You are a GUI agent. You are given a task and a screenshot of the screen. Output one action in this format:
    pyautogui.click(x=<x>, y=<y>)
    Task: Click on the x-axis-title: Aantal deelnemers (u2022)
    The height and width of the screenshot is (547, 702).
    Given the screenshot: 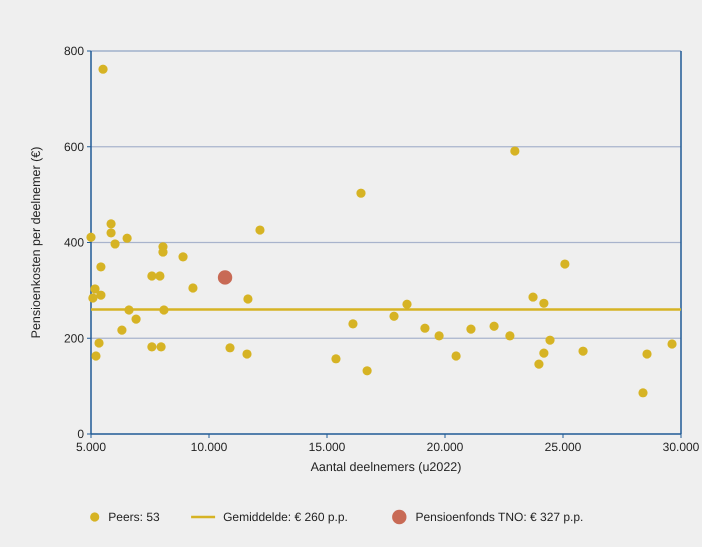 What is the action you would take?
    pyautogui.click(x=386, y=467)
    